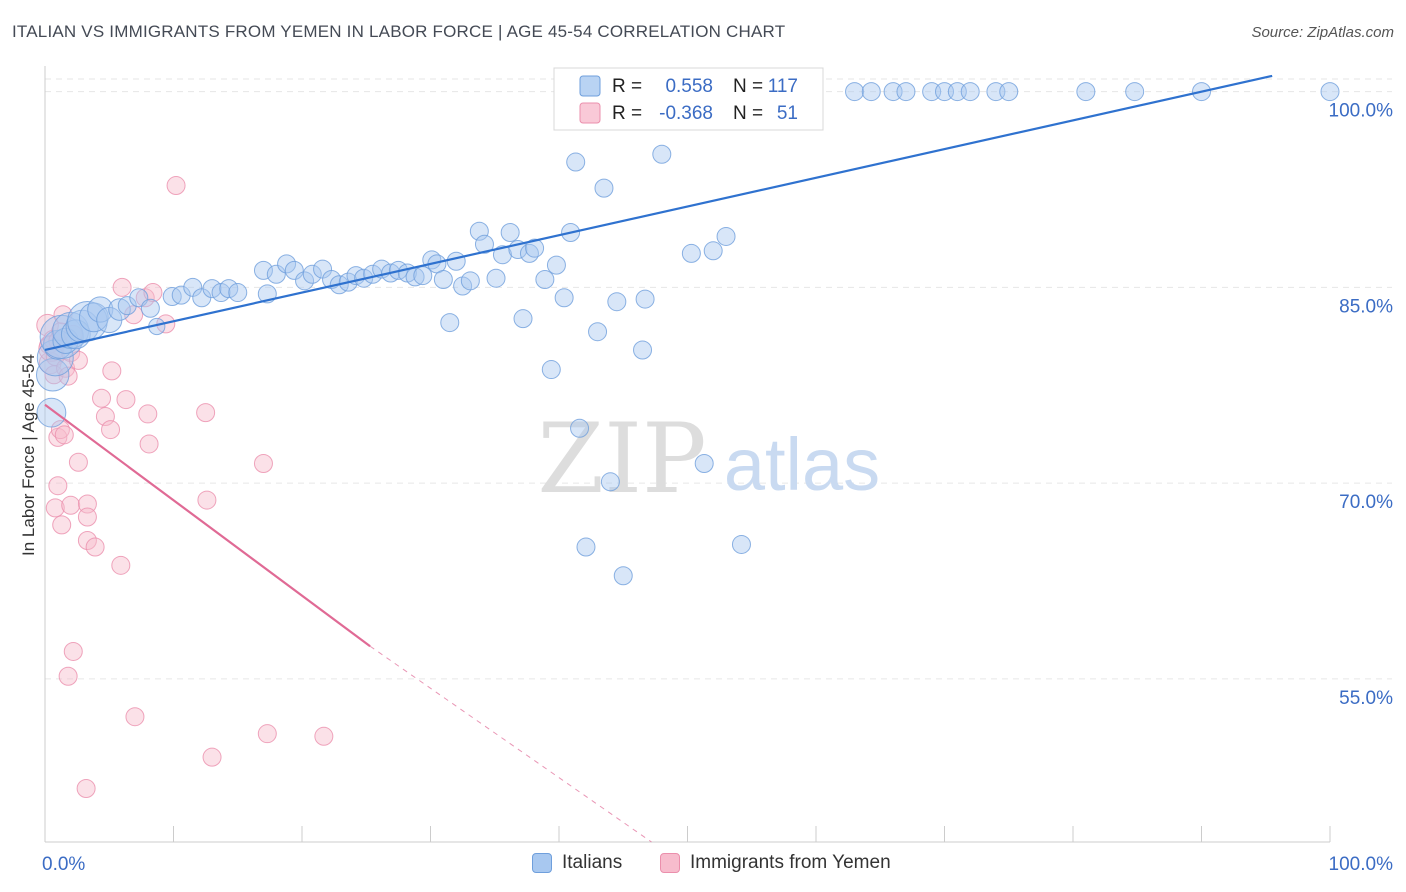 This screenshot has width=1406, height=892. Describe the element at coordinates (542, 863) in the screenshot. I see `italians-swatch-icon` at that location.